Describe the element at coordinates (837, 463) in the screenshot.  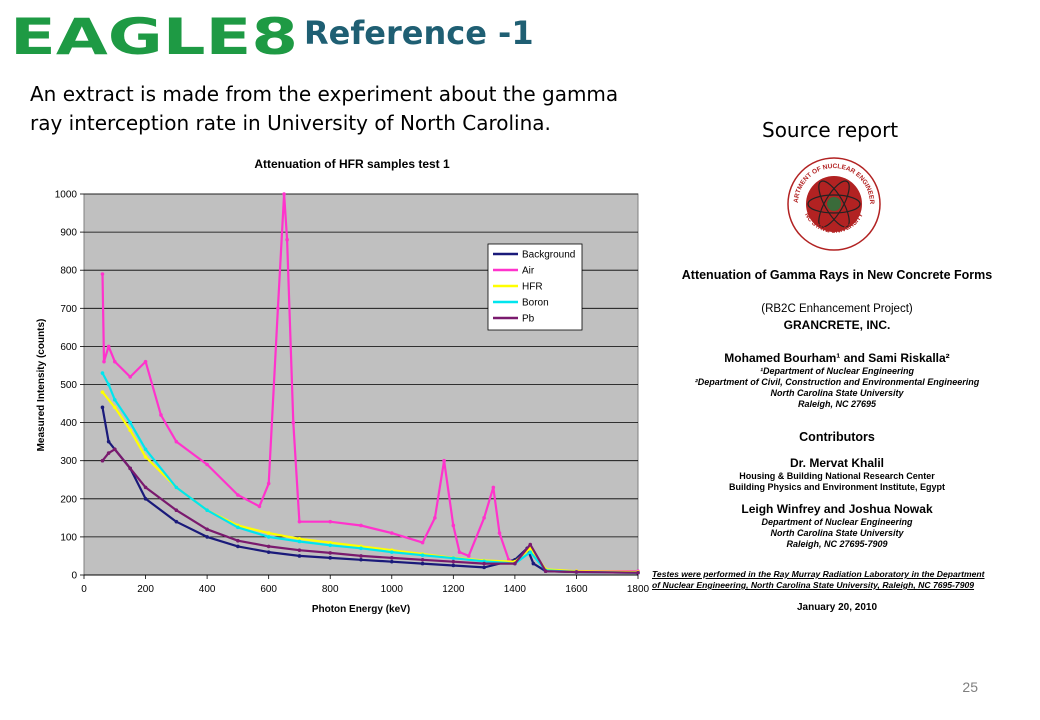
I see `contributor-1-name: Dr. Mervat Khalil` at that location.